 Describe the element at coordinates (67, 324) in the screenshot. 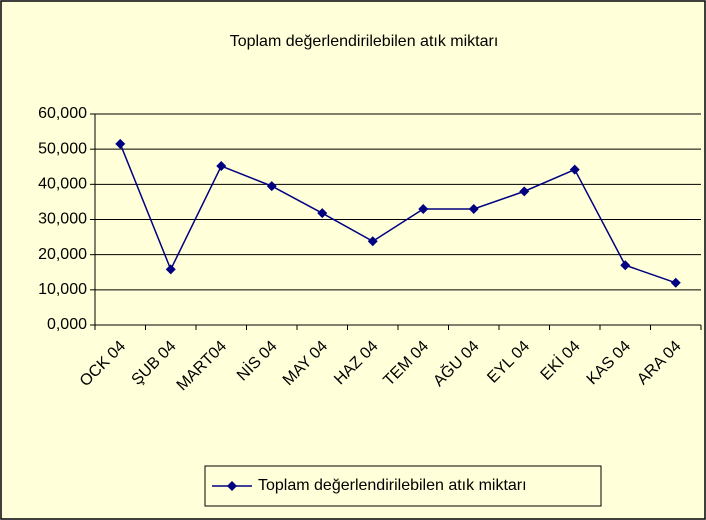

I see `y-tick-label: 0,000` at that location.